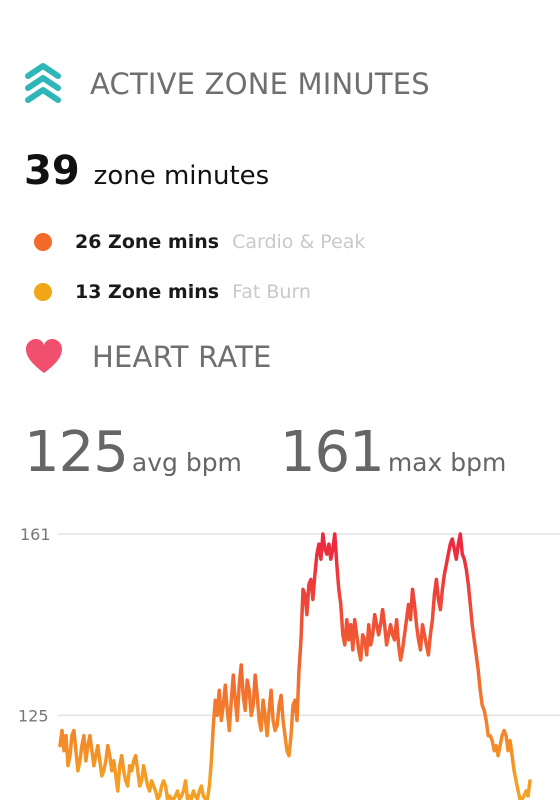  Describe the element at coordinates (182, 357) in the screenshot. I see `heart-rate-title: HEART RATE` at that location.